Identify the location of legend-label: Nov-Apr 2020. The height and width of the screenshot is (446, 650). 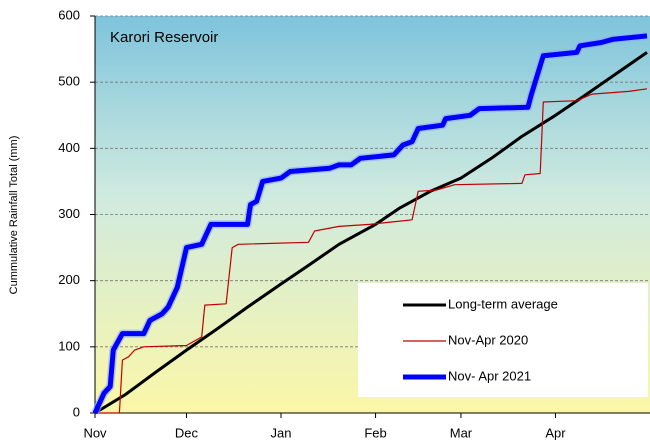
(488, 339).